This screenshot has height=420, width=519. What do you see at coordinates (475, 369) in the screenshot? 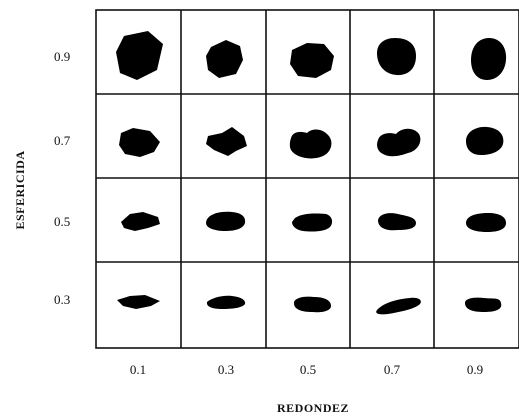
I see `x-tick-label: 0.9` at bounding box center [475, 369].